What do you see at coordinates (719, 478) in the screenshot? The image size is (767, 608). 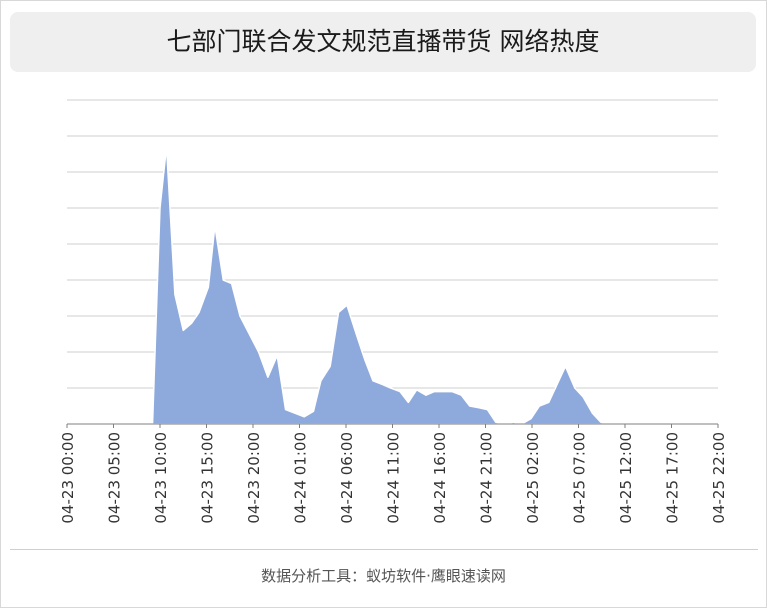 I see `x-tick-label: 04-25 22:00` at bounding box center [719, 478].